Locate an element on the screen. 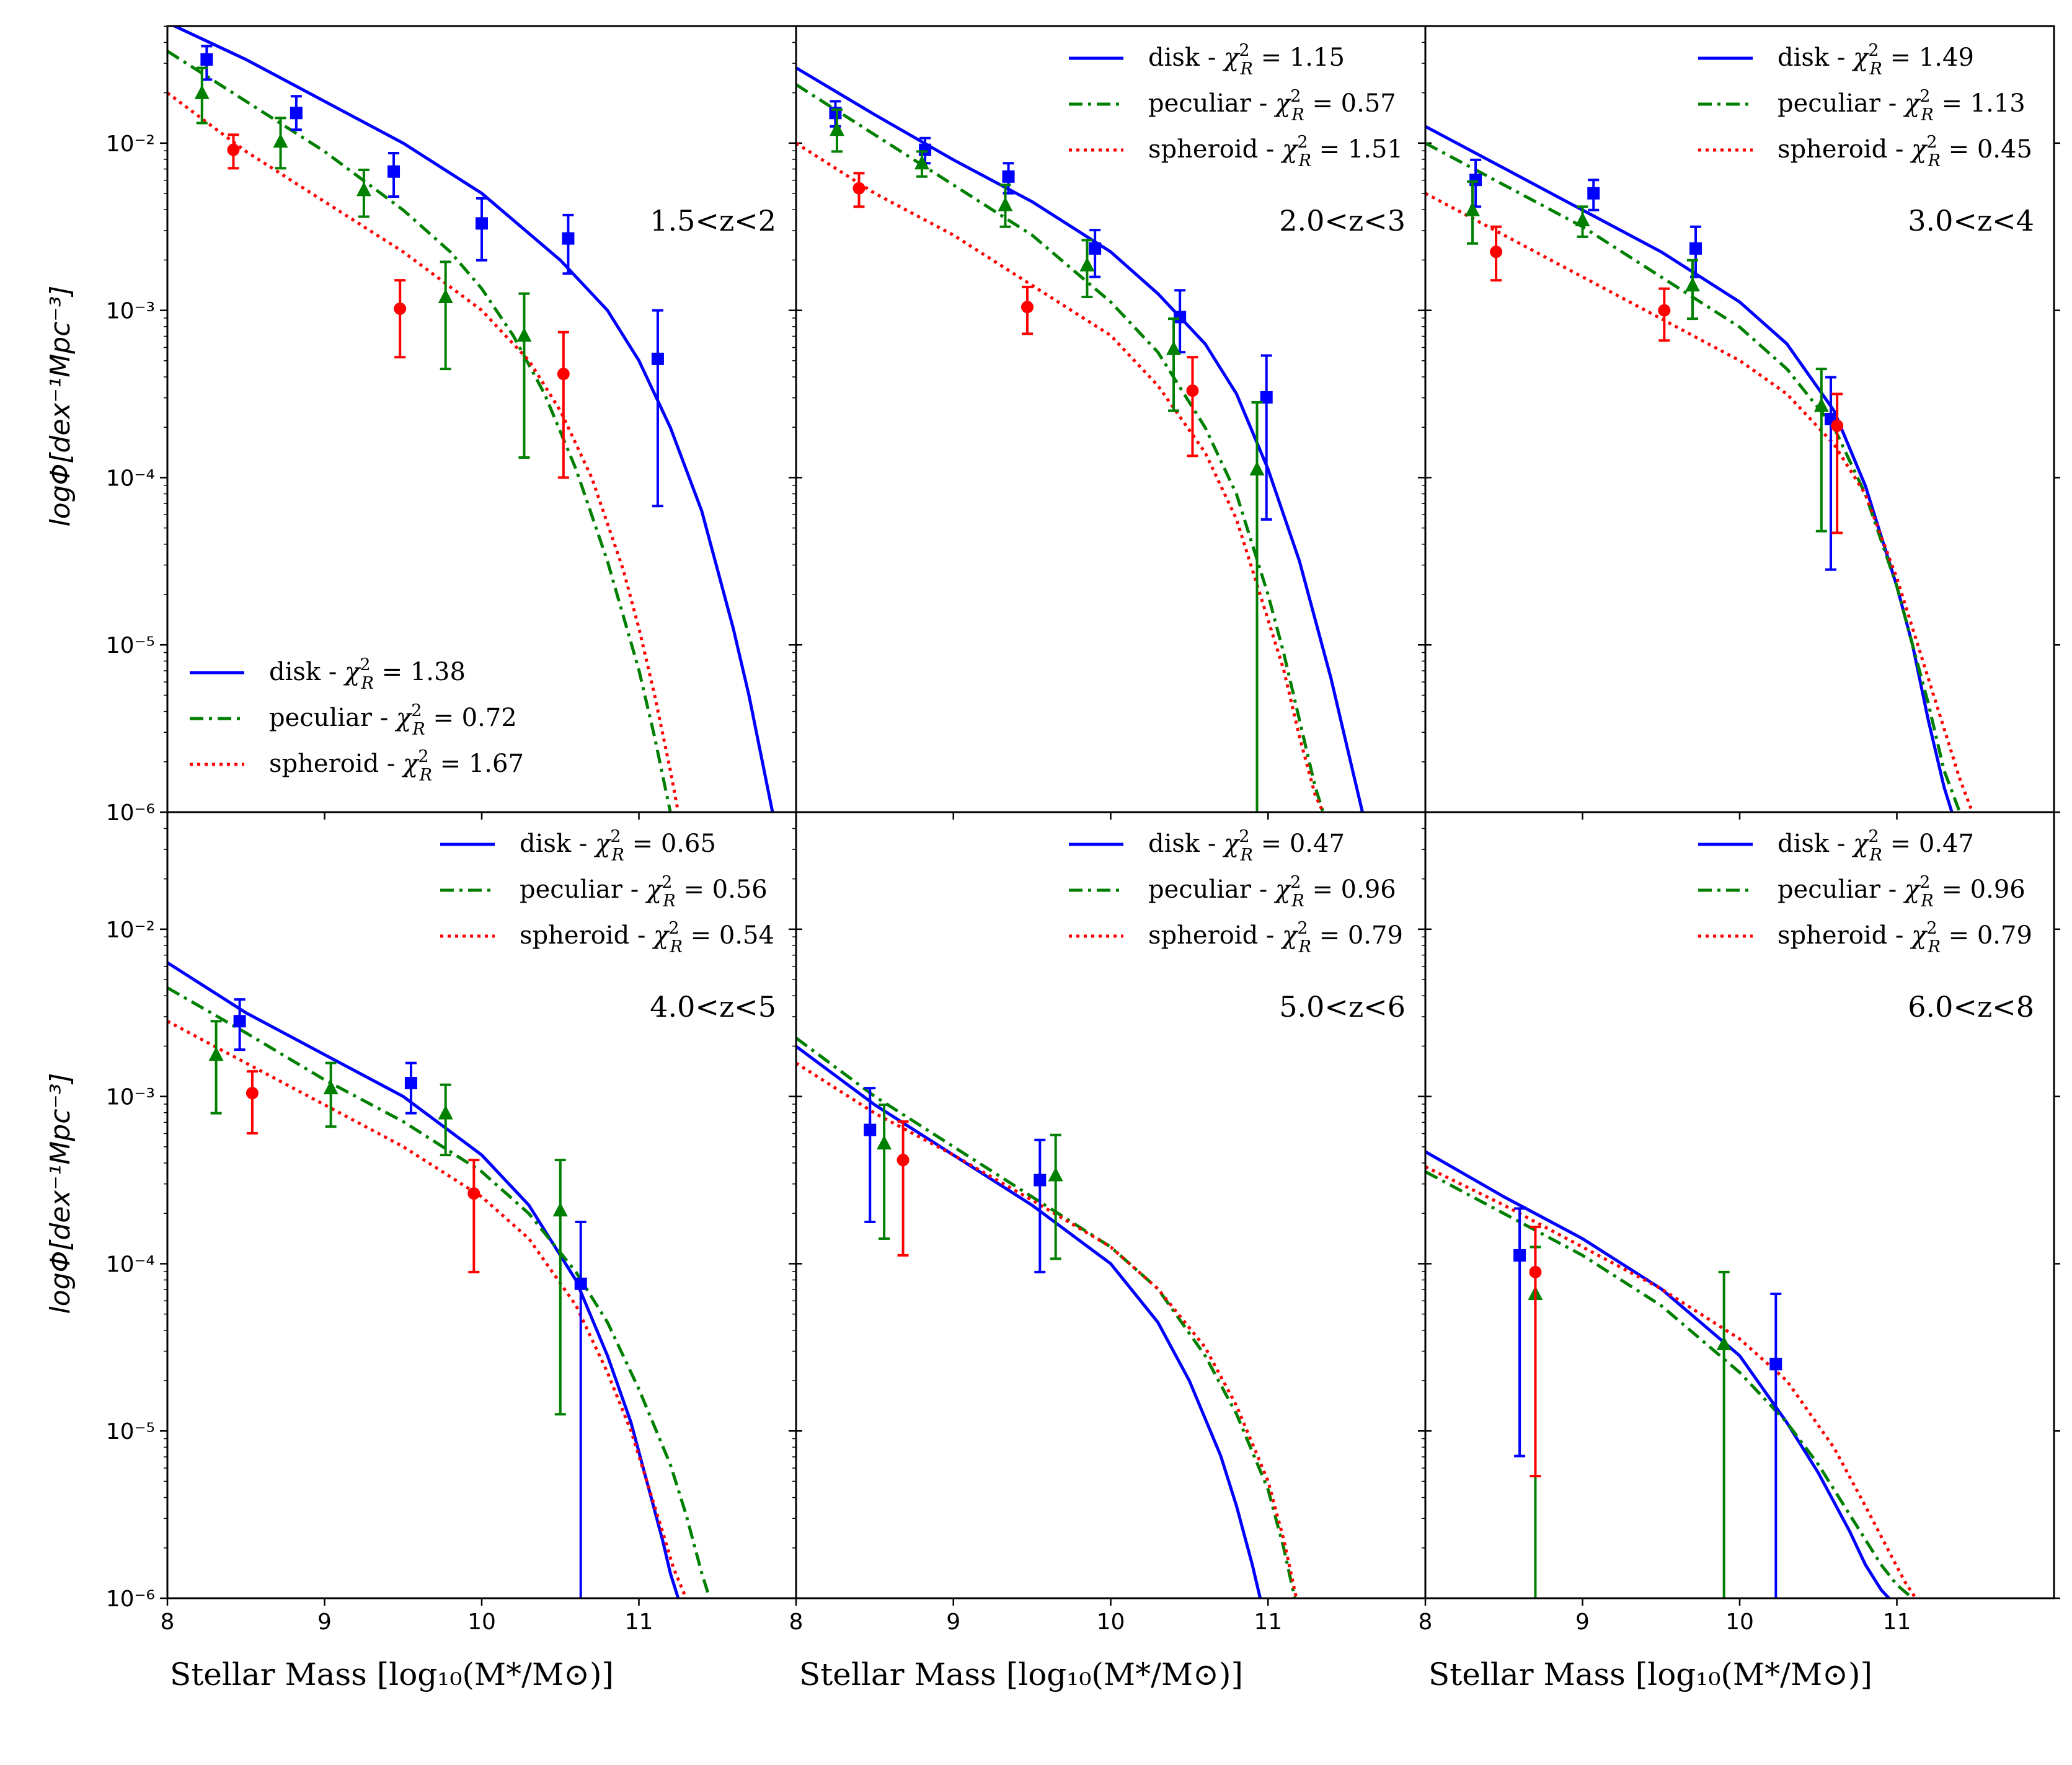  legend-label-disk: disk - χ2 R = 1.38 is located at coordinates (367, 674).